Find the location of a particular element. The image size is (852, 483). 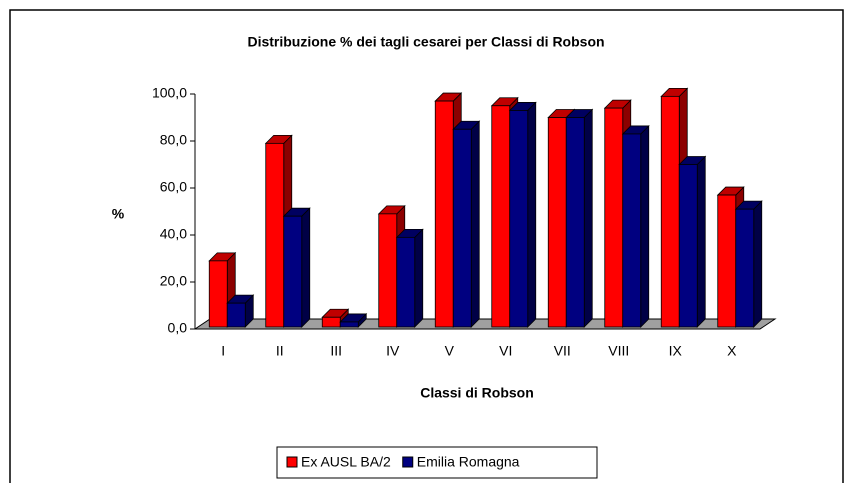

x-tick-label: I is located at coordinates (223, 351).